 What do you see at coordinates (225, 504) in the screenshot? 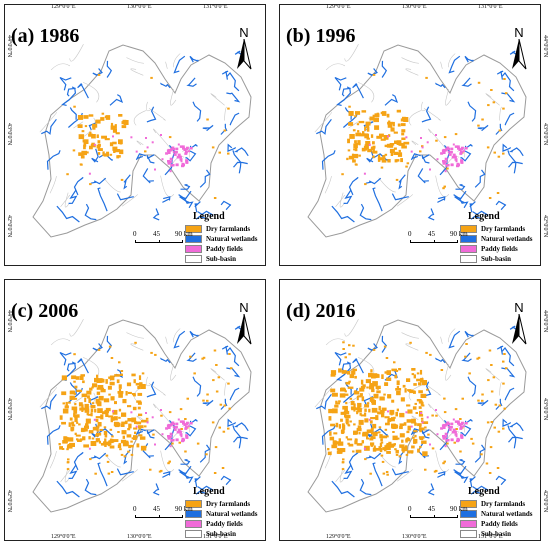
I see `legend-item-dry: Dry farmlands` at bounding box center [225, 504].